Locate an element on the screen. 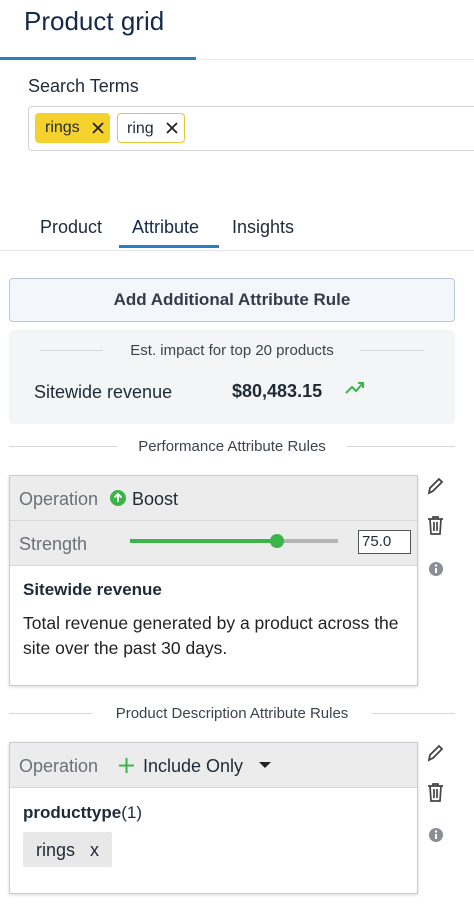 The image size is (474, 908). impact-panel is located at coordinates (232, 377).